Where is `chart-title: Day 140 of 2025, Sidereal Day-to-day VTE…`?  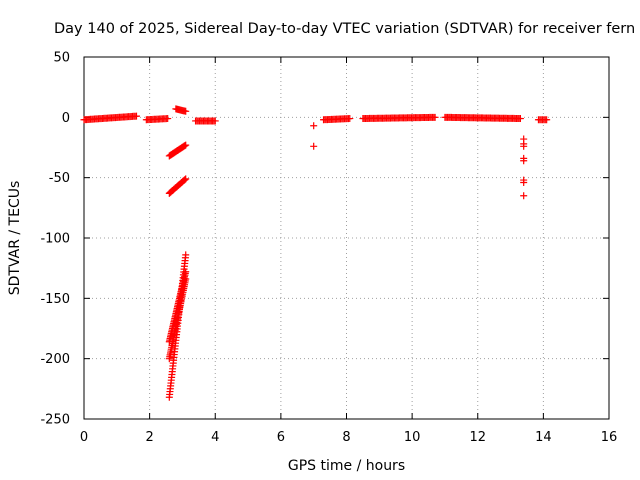
chart-title: Day 140 of 2025, Sidereal Day-to-day VTE… is located at coordinates (344, 29).